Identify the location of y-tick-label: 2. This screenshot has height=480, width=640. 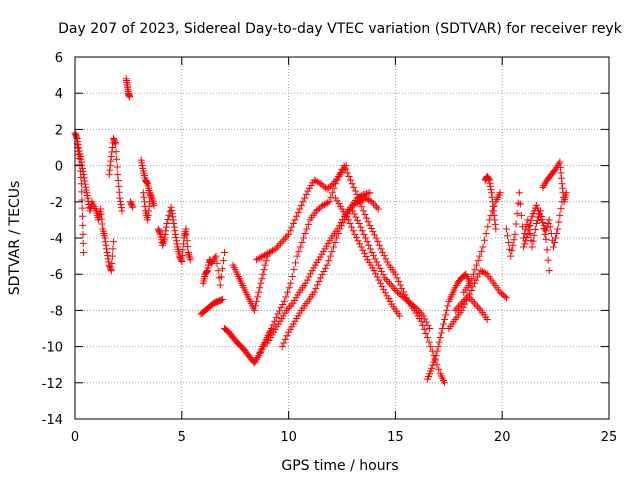
(59, 130).